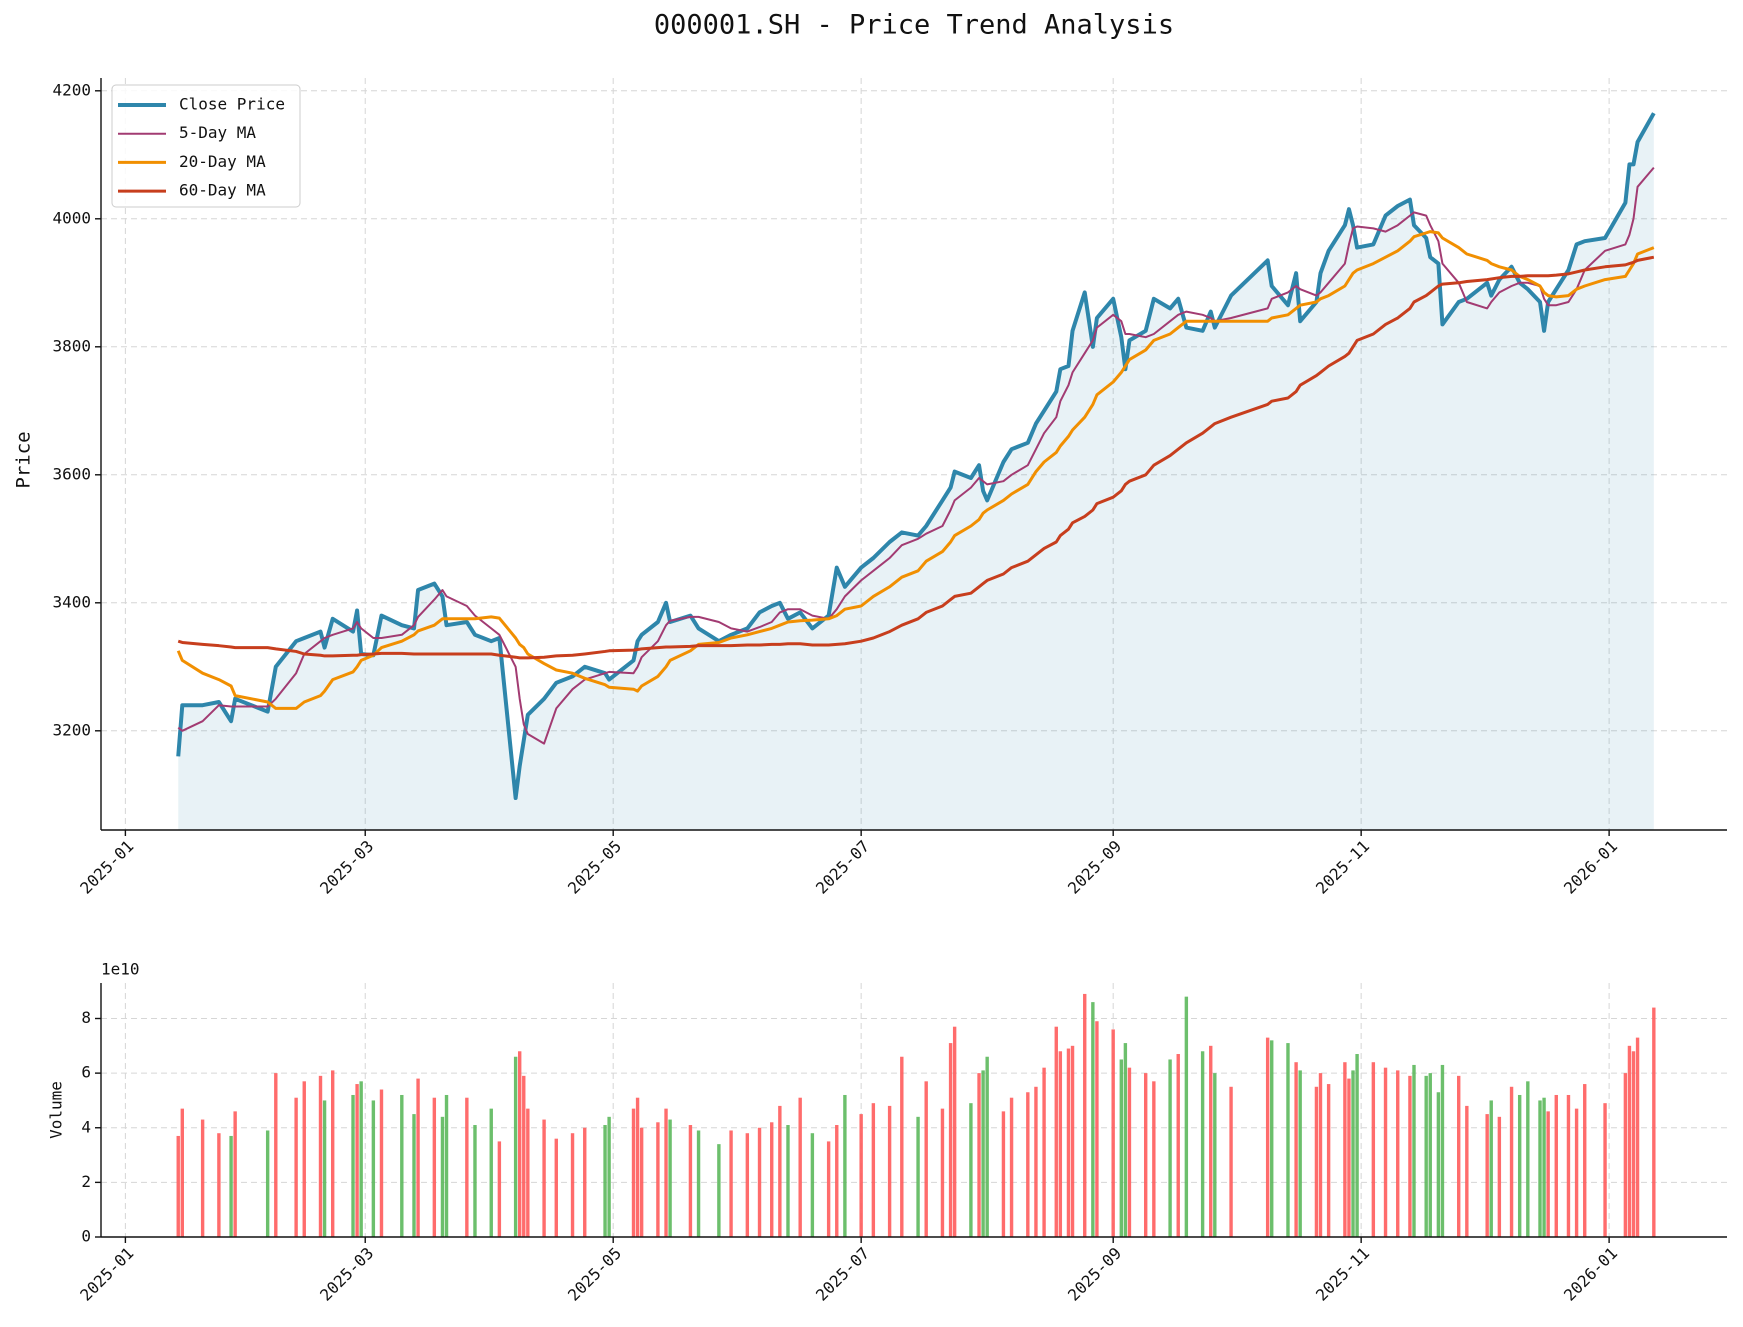 The width and height of the screenshot is (1743, 1327). I want to click on offset-label: 1e10, so click(120, 969).